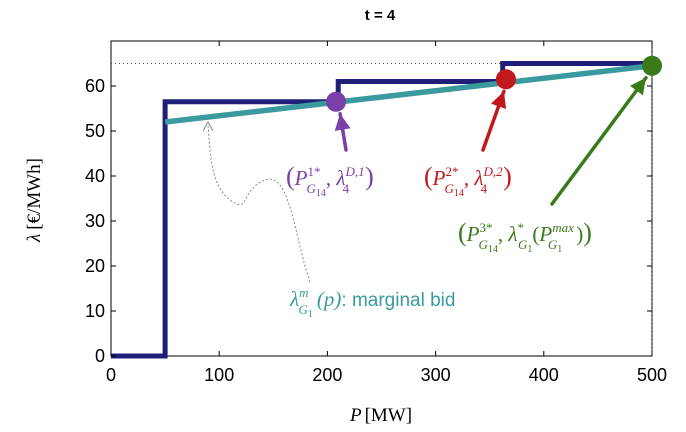 This screenshot has height=432, width=686. I want to click on ann1-close: ), so click(369, 176).